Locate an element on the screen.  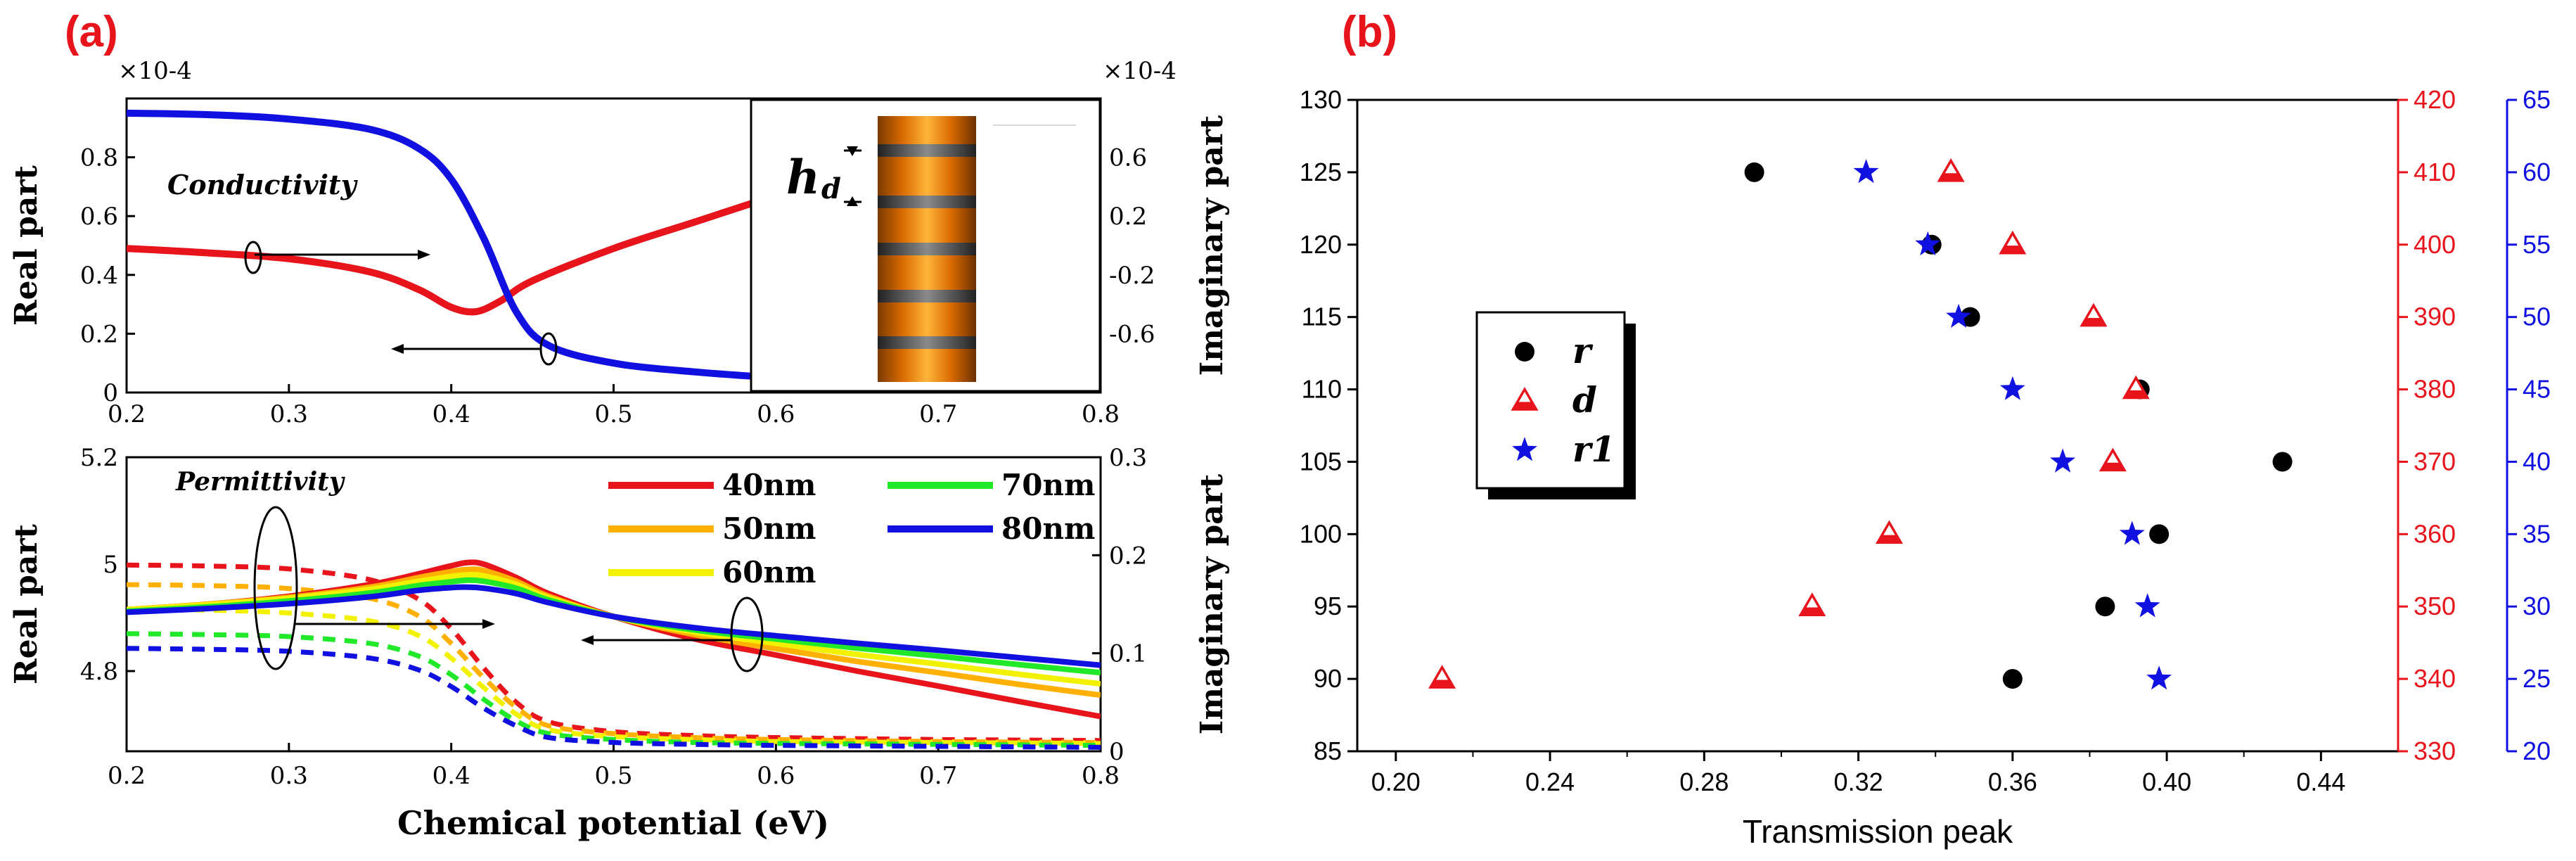
b-x-tick-label: 0.44 is located at coordinates (2320, 782).